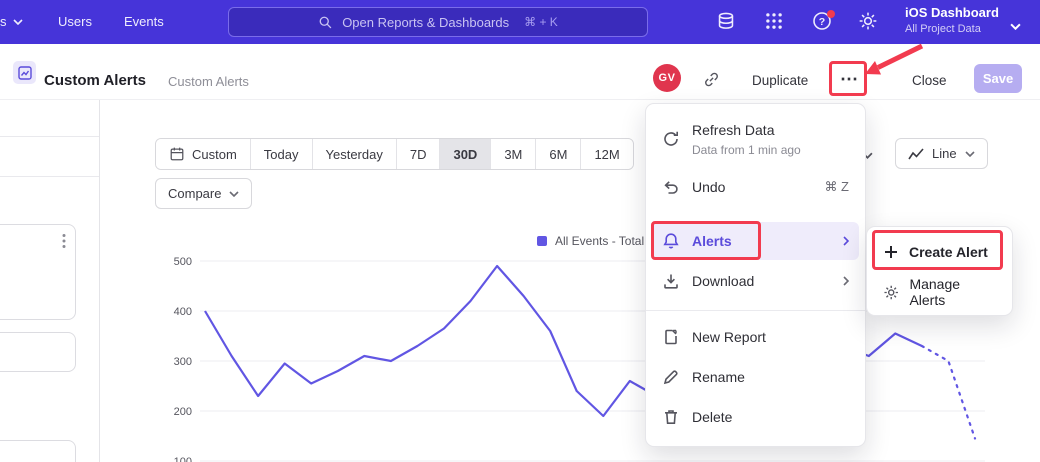 The width and height of the screenshot is (1040, 462). I want to click on chart-legend: All Events - Total, so click(590, 241).